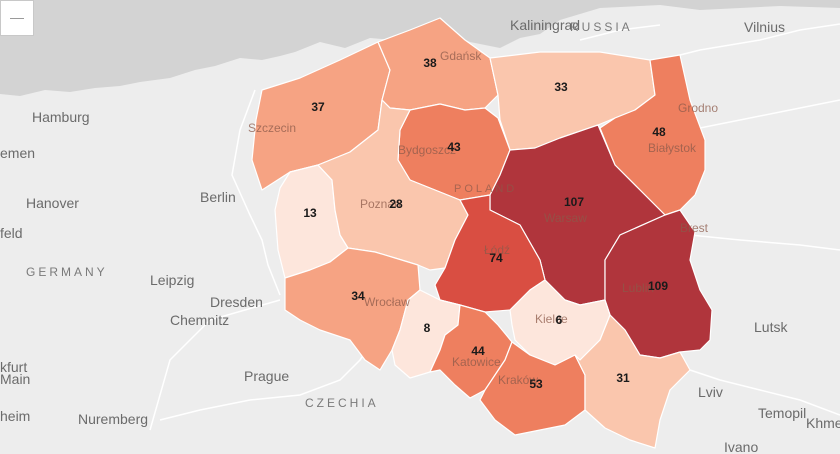 The image size is (840, 454). I want to click on value-label-swietokrzyskie: 6, so click(559, 320).